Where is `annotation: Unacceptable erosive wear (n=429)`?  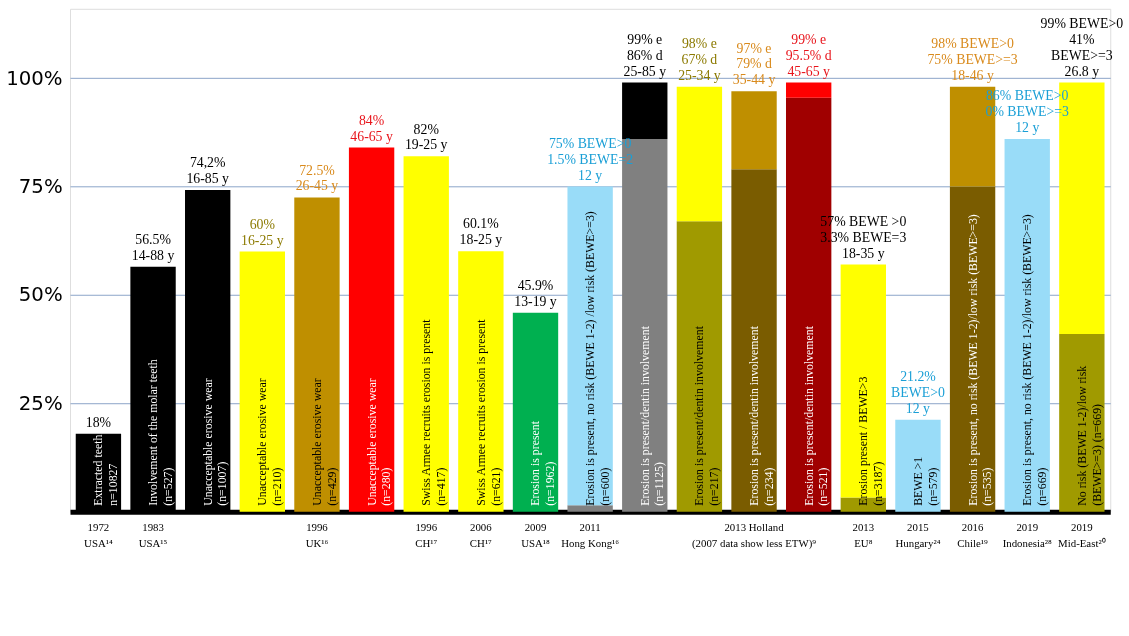
annotation: Unacceptable erosive wear (n=429) is located at coordinates (324, 442).